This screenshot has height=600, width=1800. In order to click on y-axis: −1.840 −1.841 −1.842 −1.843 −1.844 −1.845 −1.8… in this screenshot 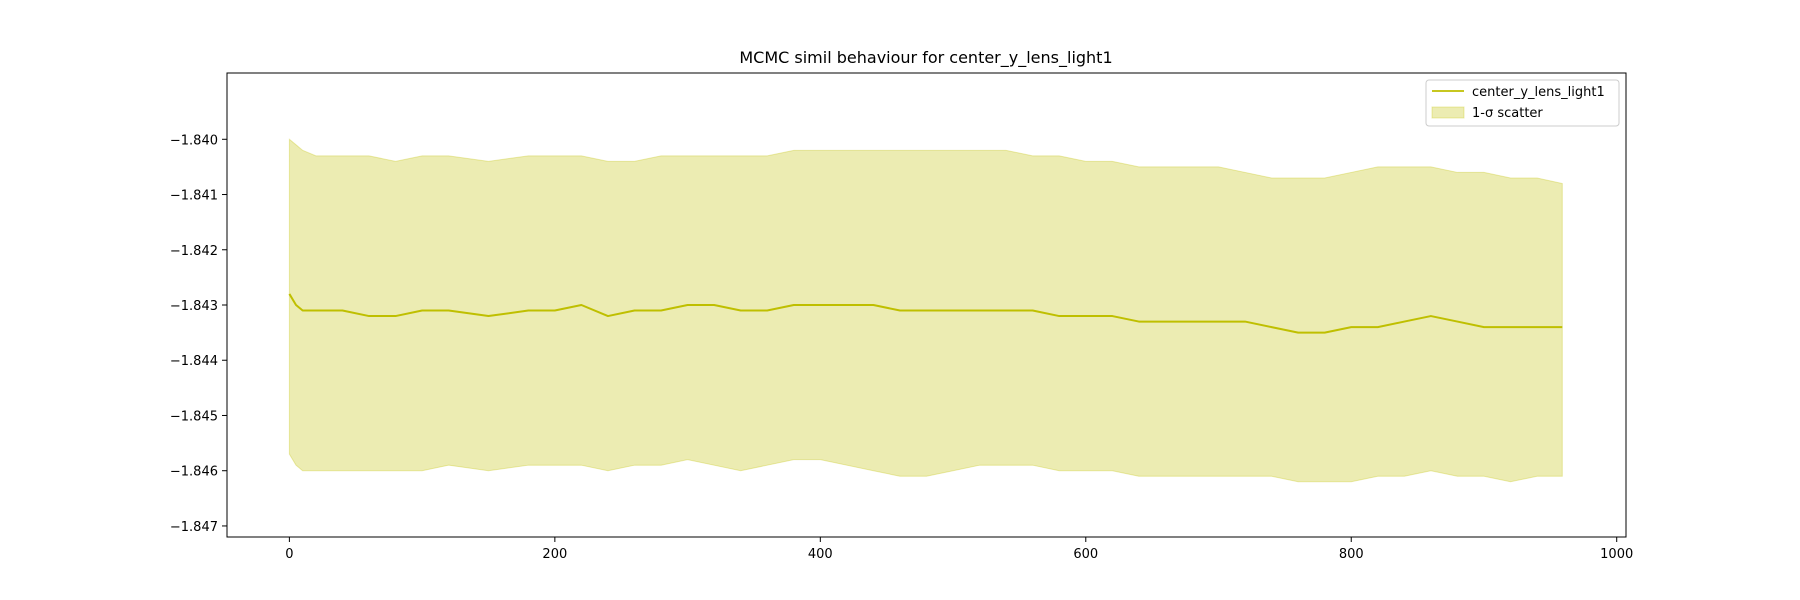, I will do `click(198, 334)`.